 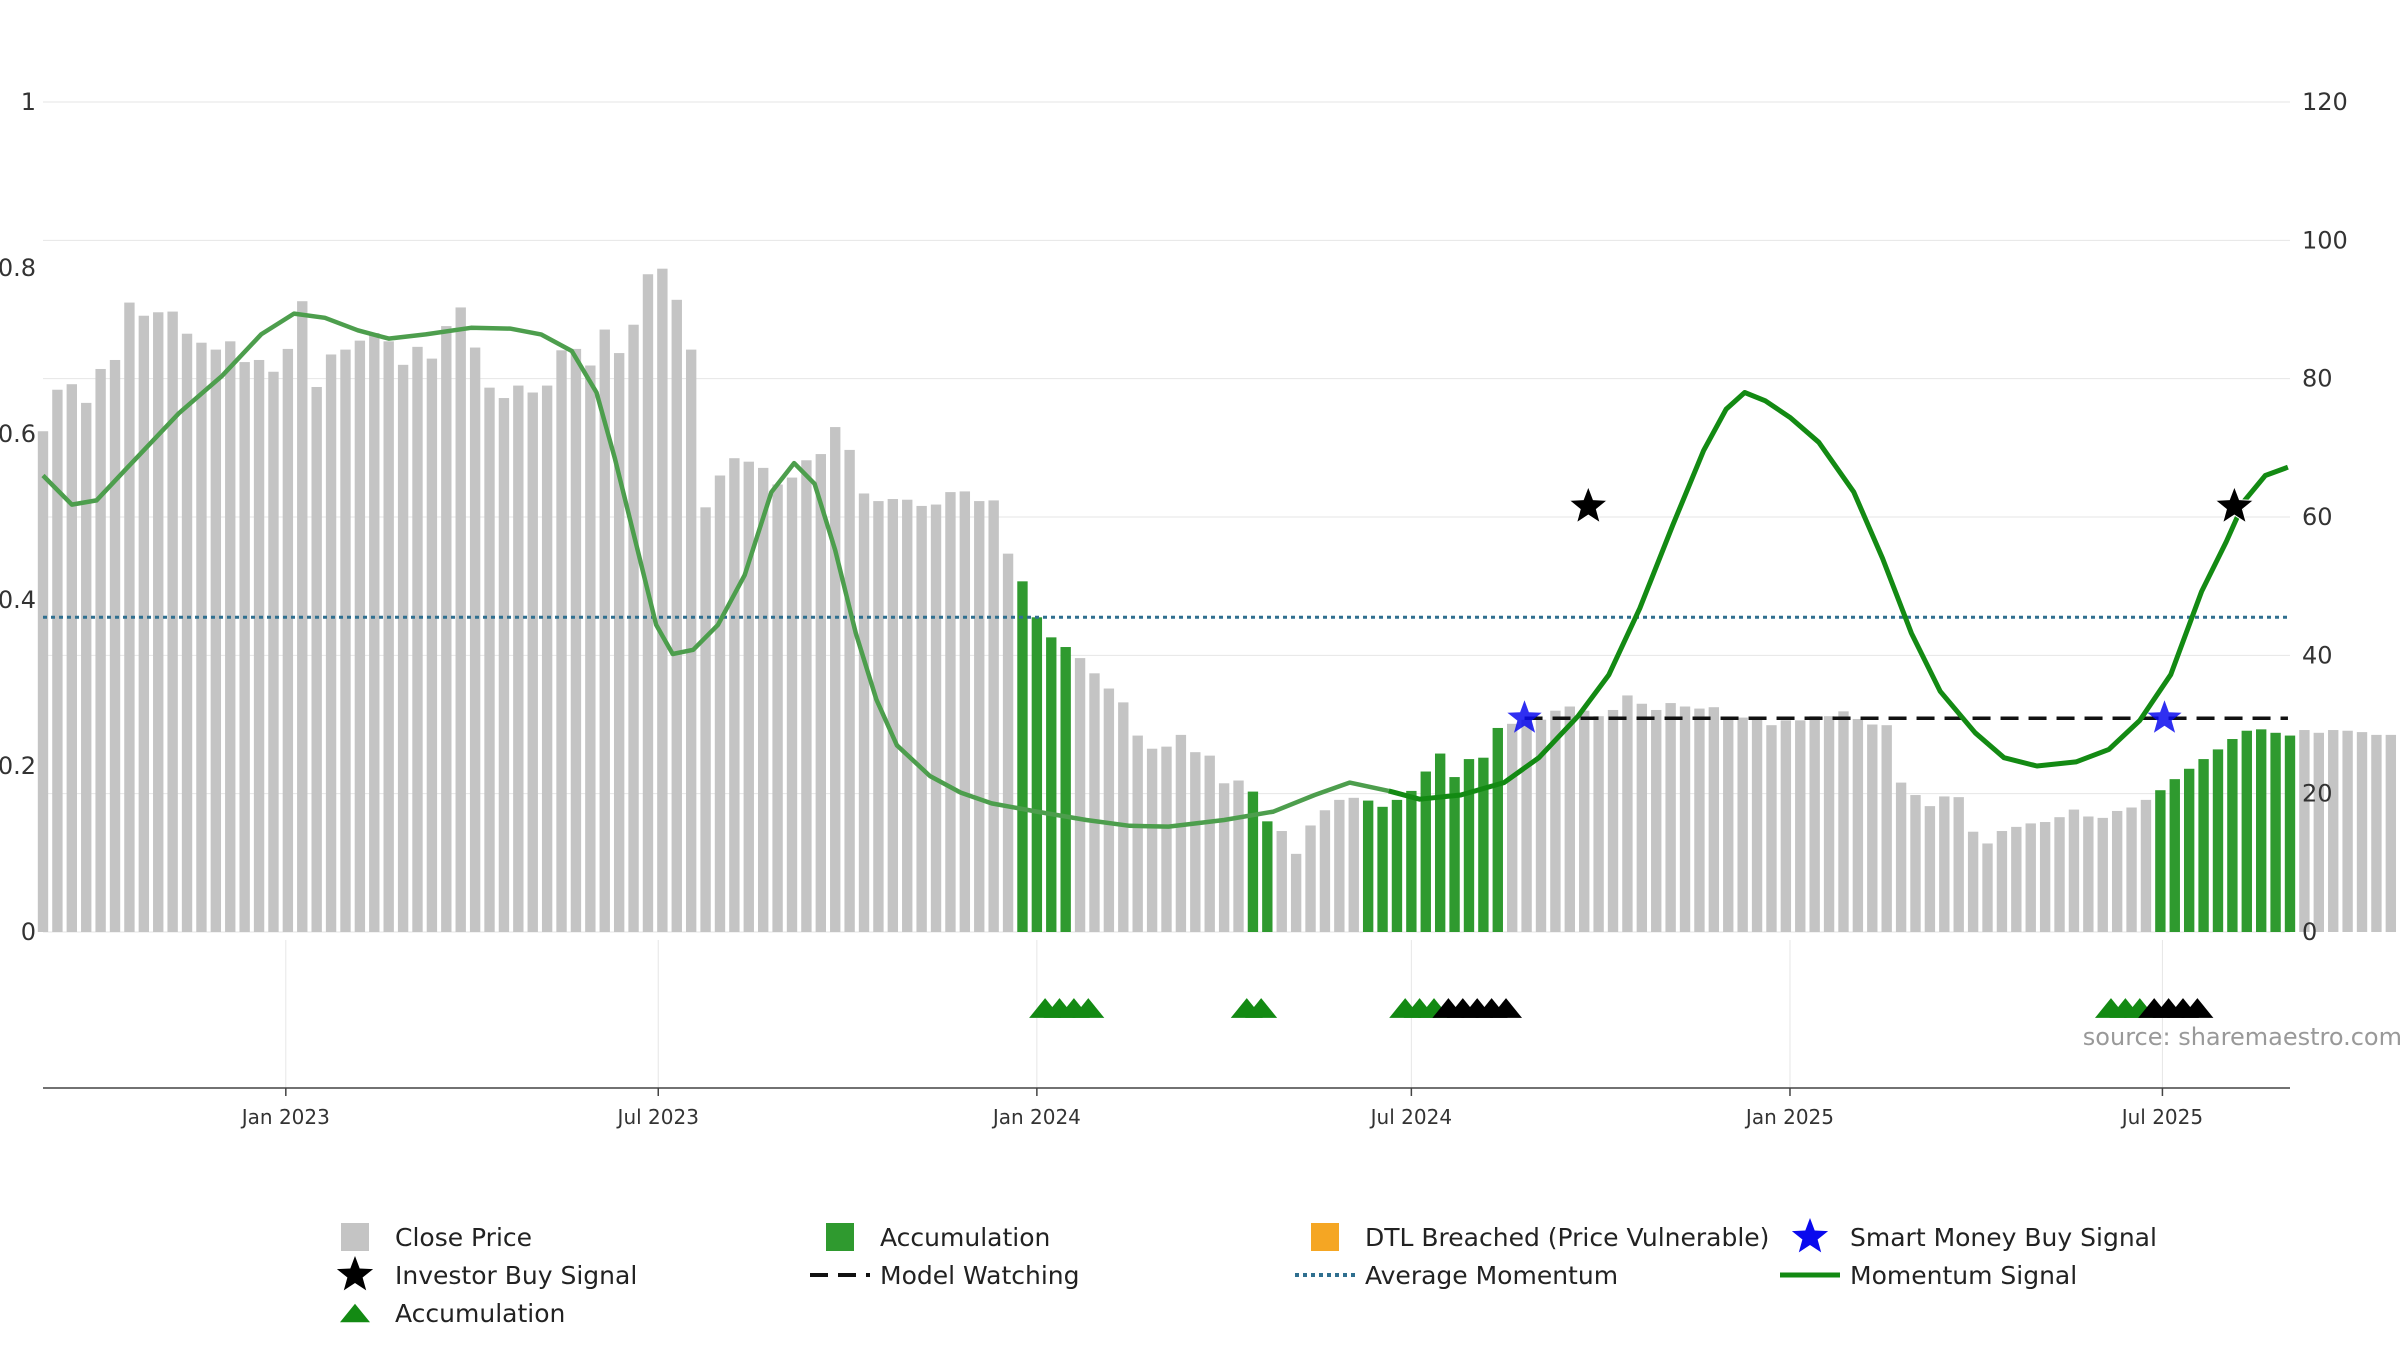 I want to click on legend-label: DTL Breached (Price Vulnerable), so click(x=1567, y=1237).